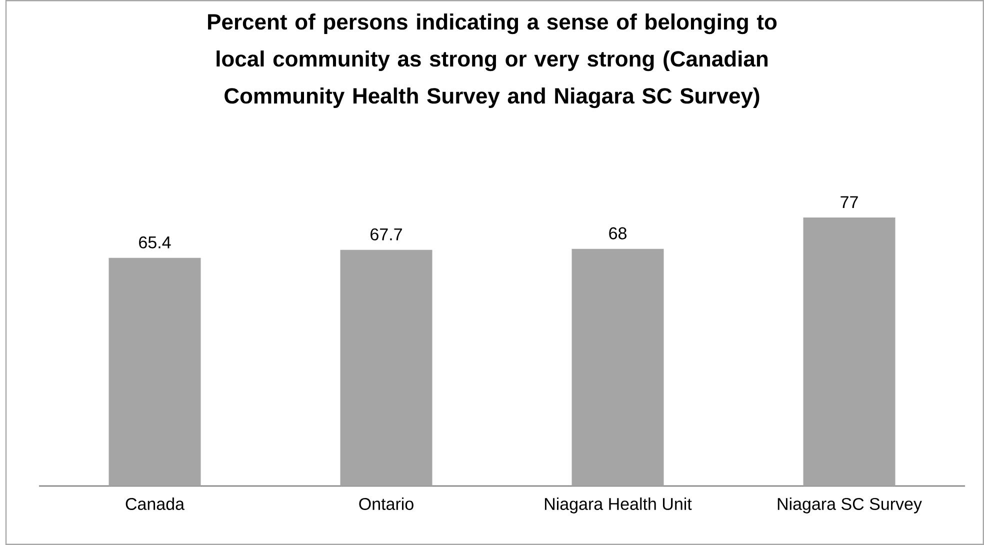 Image resolution: width=984 pixels, height=545 pixels. I want to click on x-tick-label: Ontario, so click(386, 504).